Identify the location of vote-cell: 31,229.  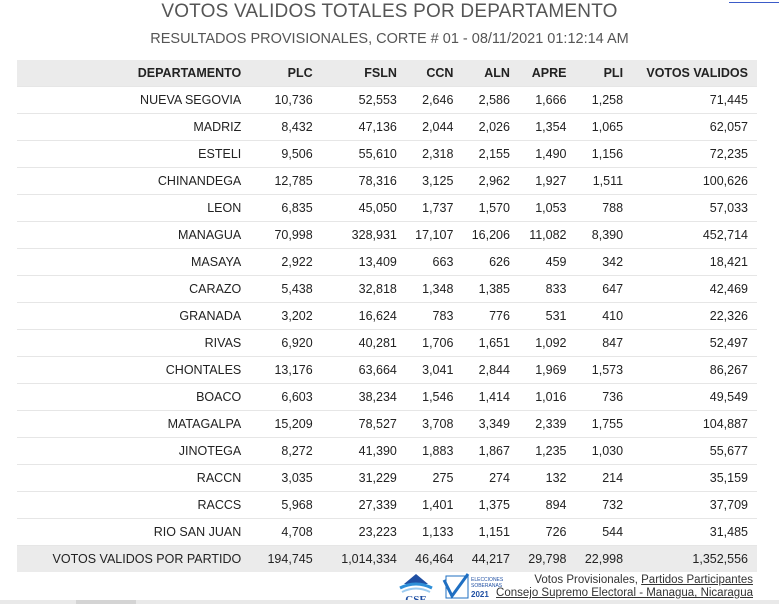
(354, 478).